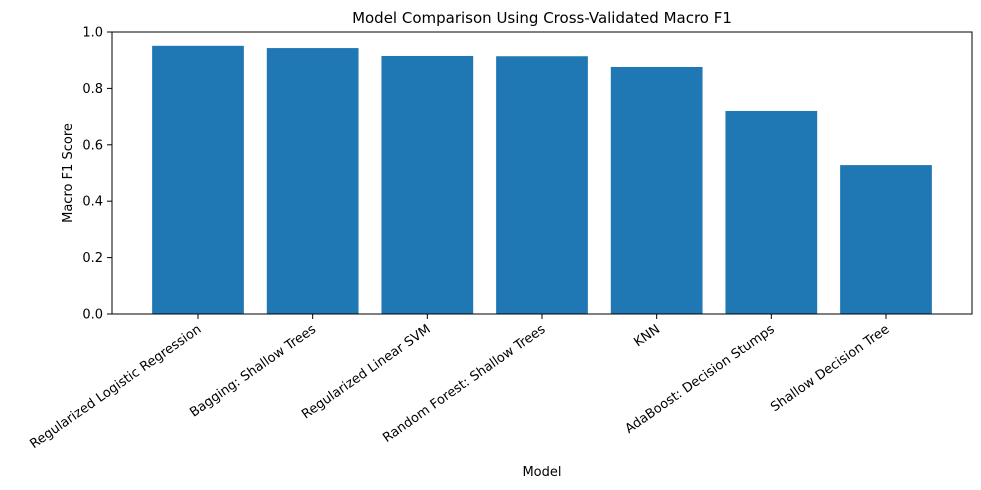 The image size is (981, 490). What do you see at coordinates (541, 472) in the screenshot?
I see `x-axis-title: Model` at bounding box center [541, 472].